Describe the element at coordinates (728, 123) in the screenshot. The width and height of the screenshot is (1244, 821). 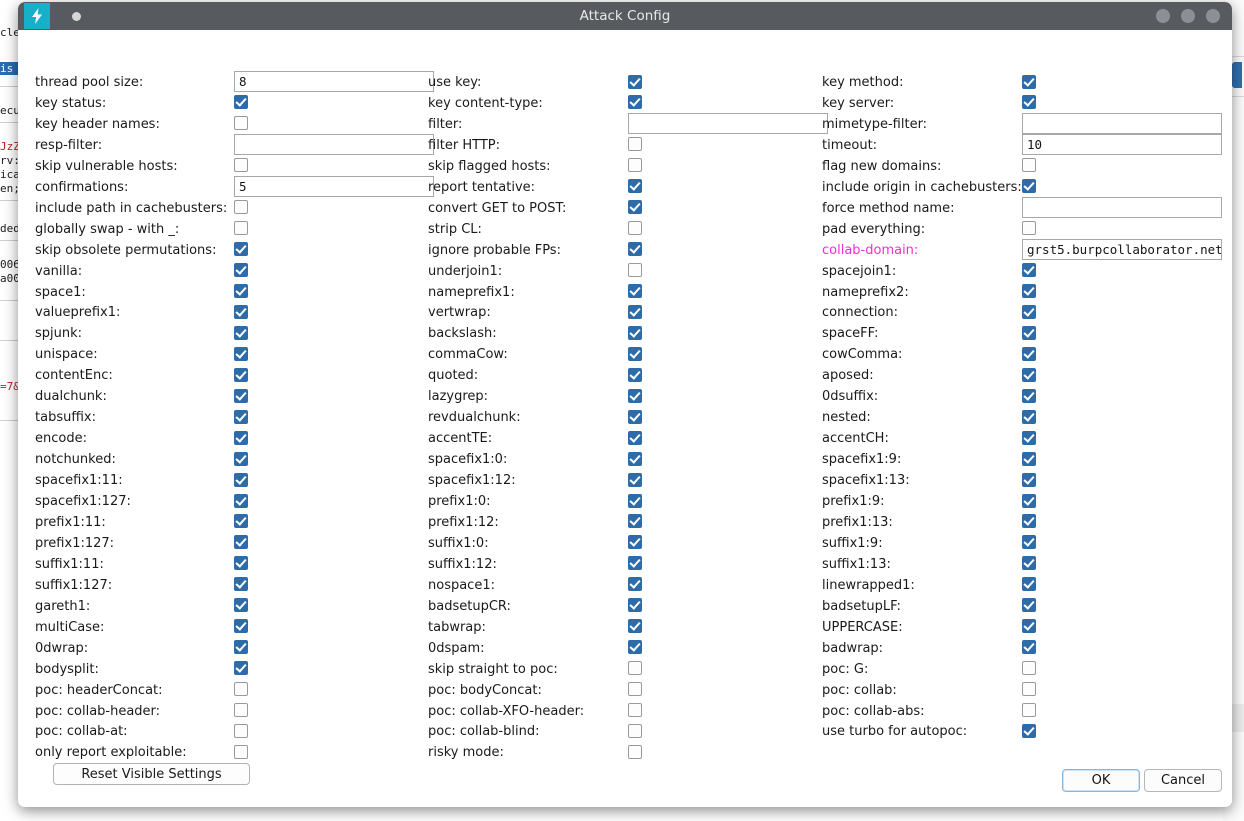
I see `input-filter` at that location.